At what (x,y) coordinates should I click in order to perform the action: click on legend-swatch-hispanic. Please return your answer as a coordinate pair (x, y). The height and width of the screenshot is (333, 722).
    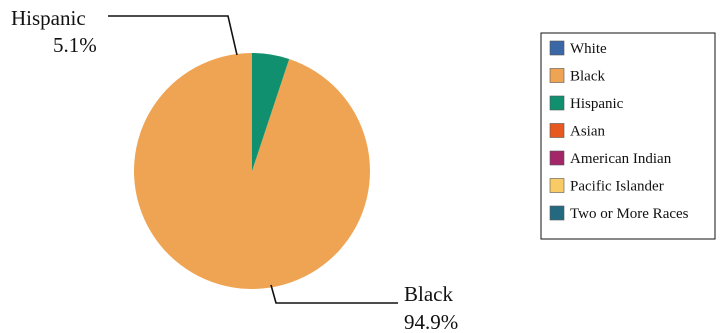
    Looking at the image, I should click on (557, 103).